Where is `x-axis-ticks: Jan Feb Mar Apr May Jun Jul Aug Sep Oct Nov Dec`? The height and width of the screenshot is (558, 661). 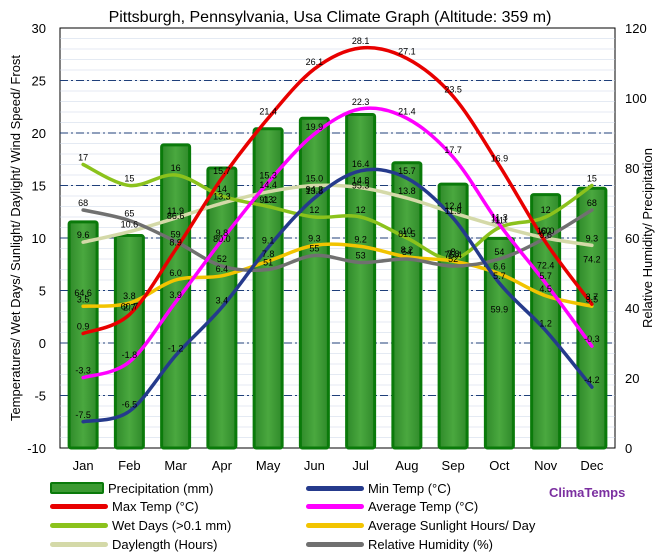
x-axis-ticks: Jan Feb Mar Apr May Jun Jul Aug Sep Oct Nov Dec is located at coordinates (338, 465).